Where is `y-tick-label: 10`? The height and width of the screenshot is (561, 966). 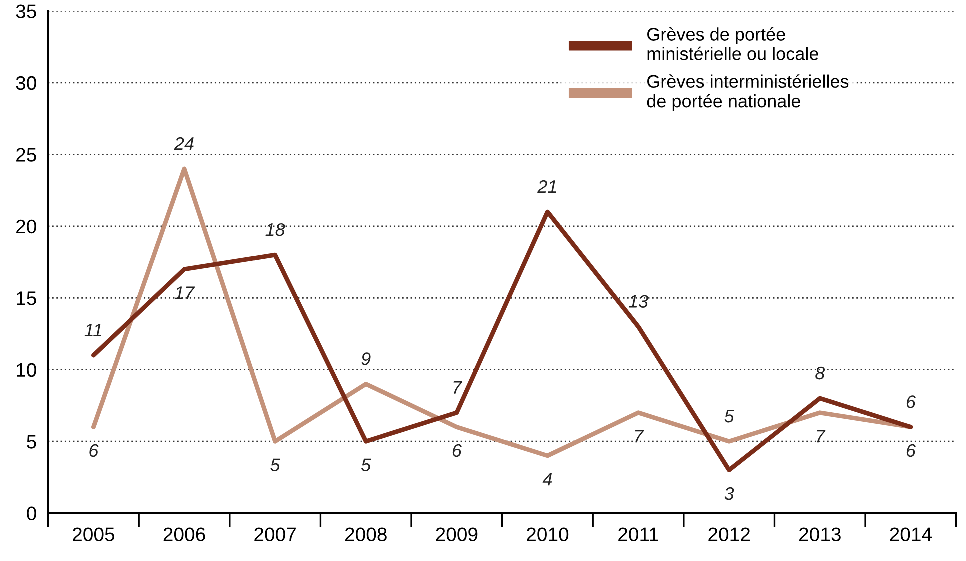 y-tick-label: 10 is located at coordinates (26, 370).